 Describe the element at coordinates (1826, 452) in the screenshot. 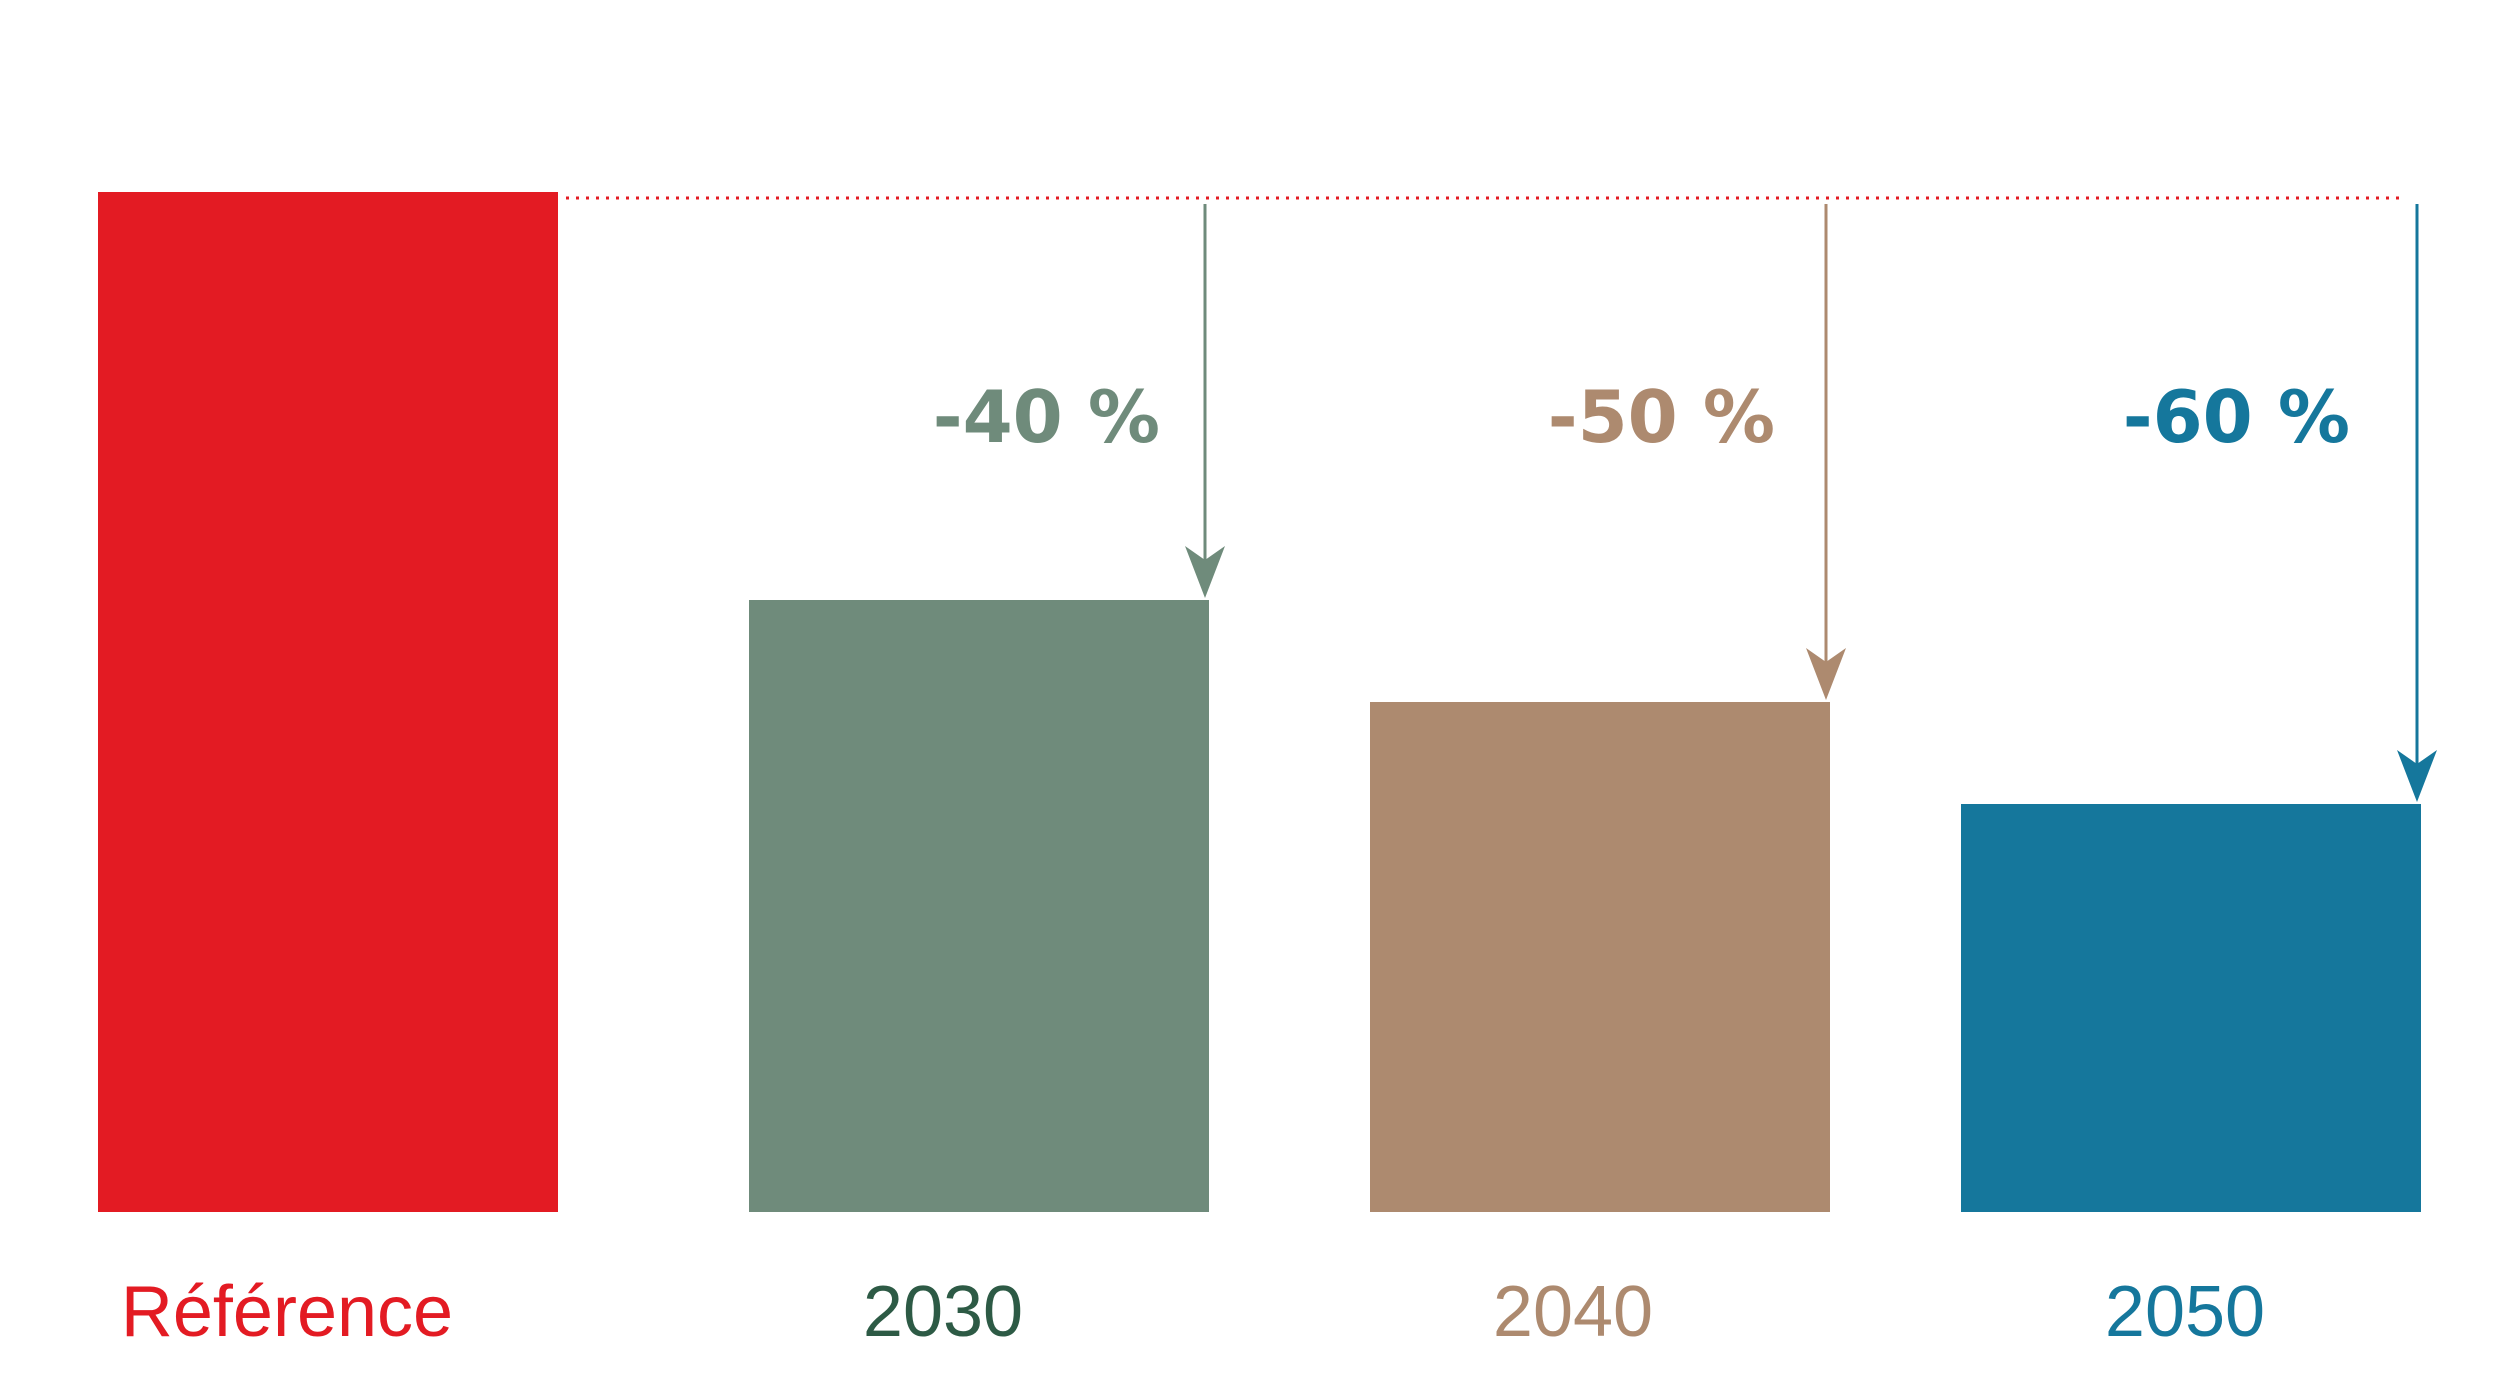

I see `arrow-2040` at that location.